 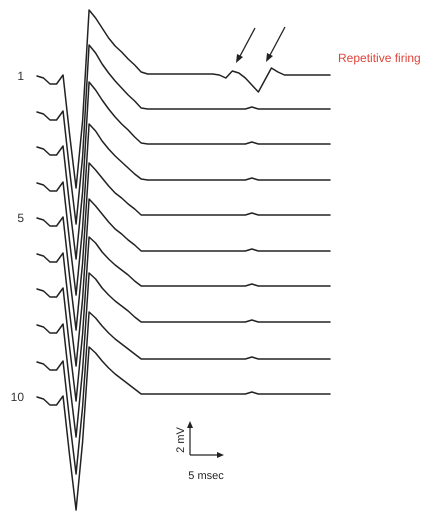 I want to click on series-label: 1, so click(x=20, y=76).